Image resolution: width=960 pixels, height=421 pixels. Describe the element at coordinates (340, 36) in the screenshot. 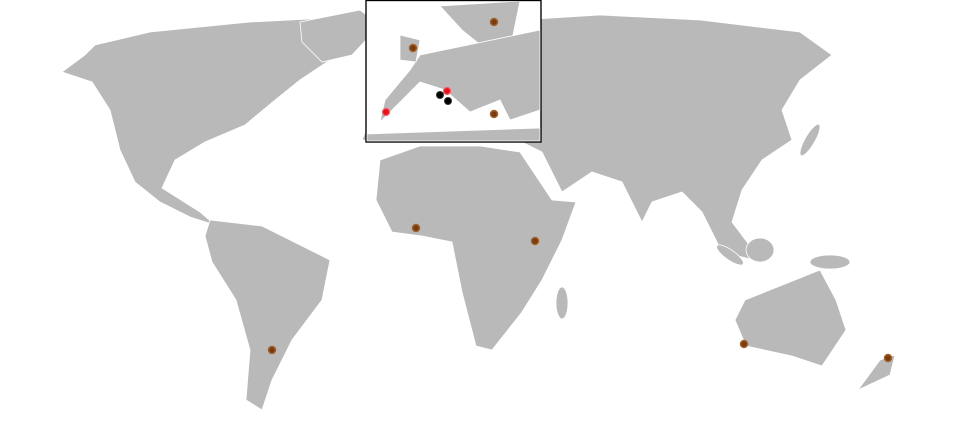

I see `greenland` at that location.